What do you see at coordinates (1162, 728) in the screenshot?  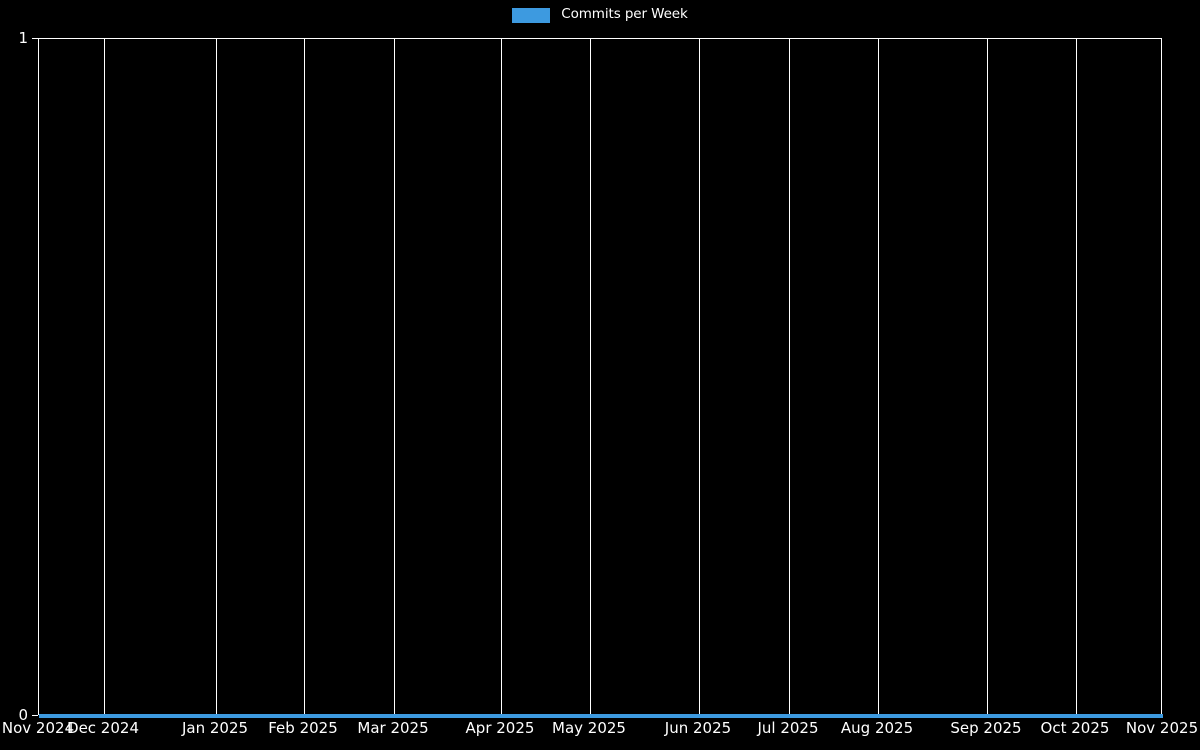 I see `x-axis-tick-label: Nov 2025` at bounding box center [1162, 728].